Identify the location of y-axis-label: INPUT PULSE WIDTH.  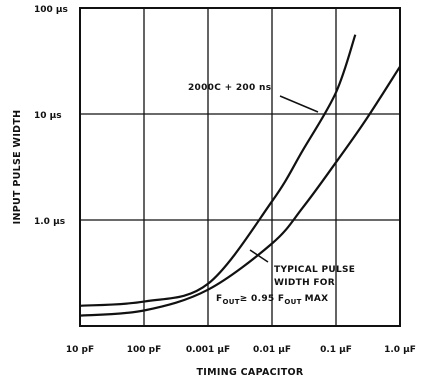
(17, 167).